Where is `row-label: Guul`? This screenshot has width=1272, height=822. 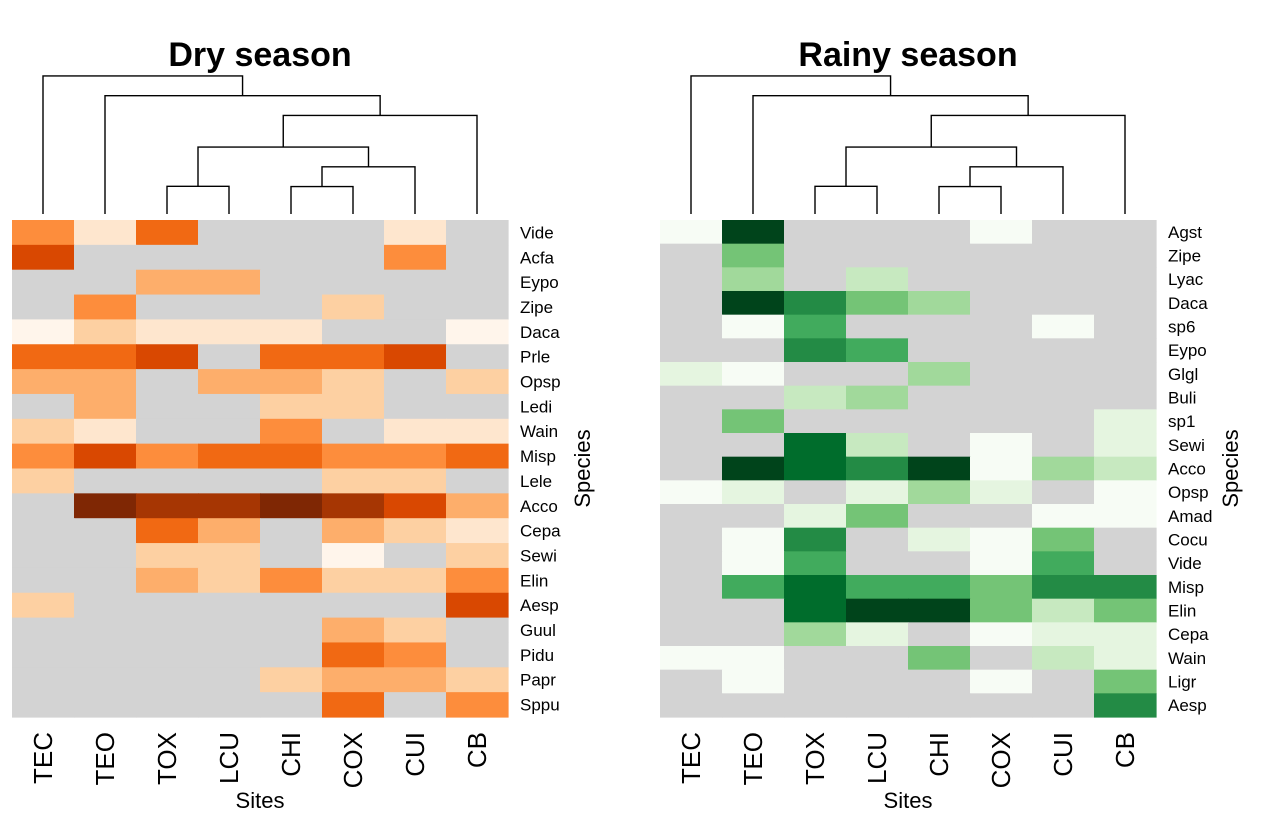 row-label: Guul is located at coordinates (538, 630).